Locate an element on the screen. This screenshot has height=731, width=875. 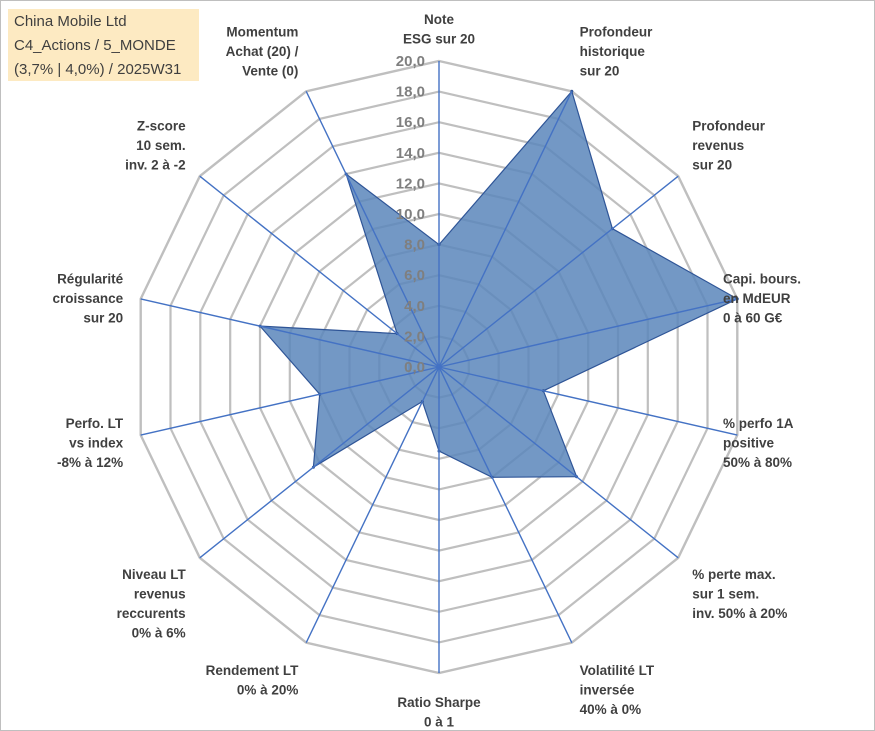
axis-label: Rendement LT 0% à 20% is located at coordinates (253, 680).